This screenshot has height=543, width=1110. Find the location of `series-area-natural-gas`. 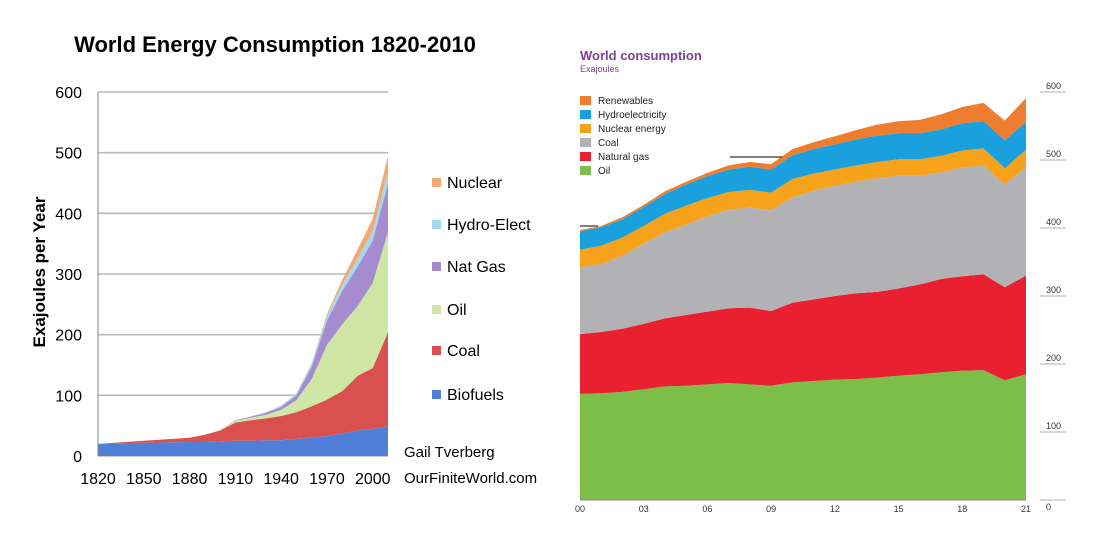

series-area-natural-gas is located at coordinates (803, 334).